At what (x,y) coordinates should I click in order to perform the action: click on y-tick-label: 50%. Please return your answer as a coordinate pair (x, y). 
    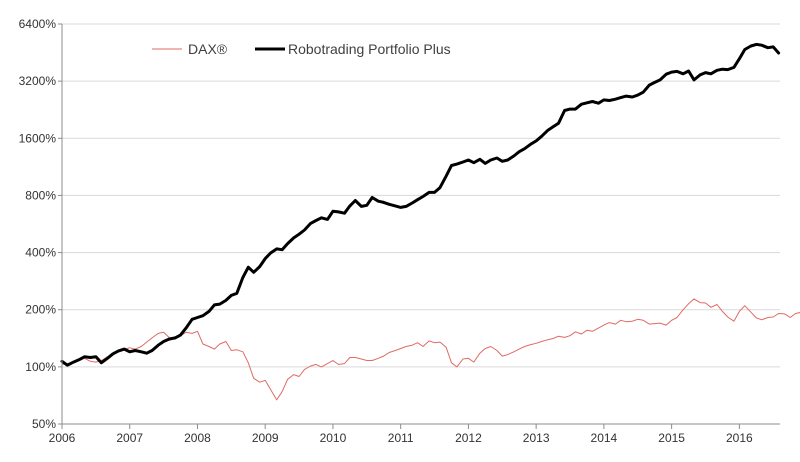
    Looking at the image, I should click on (44, 424).